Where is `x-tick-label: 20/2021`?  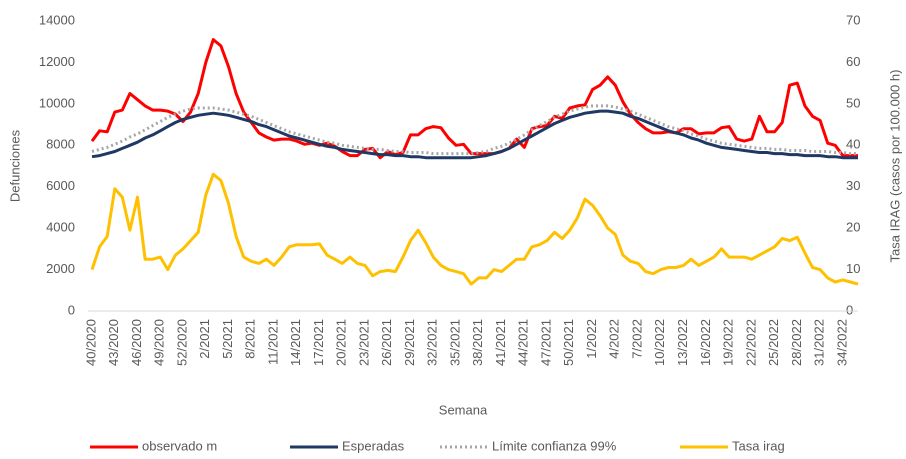 x-tick-label: 20/2021 is located at coordinates (341, 342).